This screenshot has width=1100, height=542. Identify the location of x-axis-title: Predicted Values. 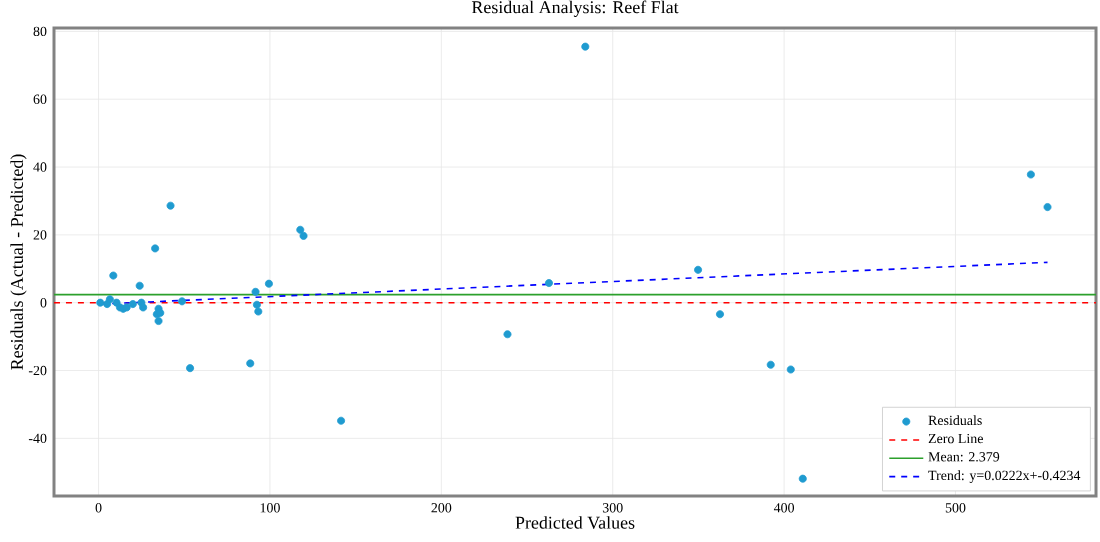
(575, 522).